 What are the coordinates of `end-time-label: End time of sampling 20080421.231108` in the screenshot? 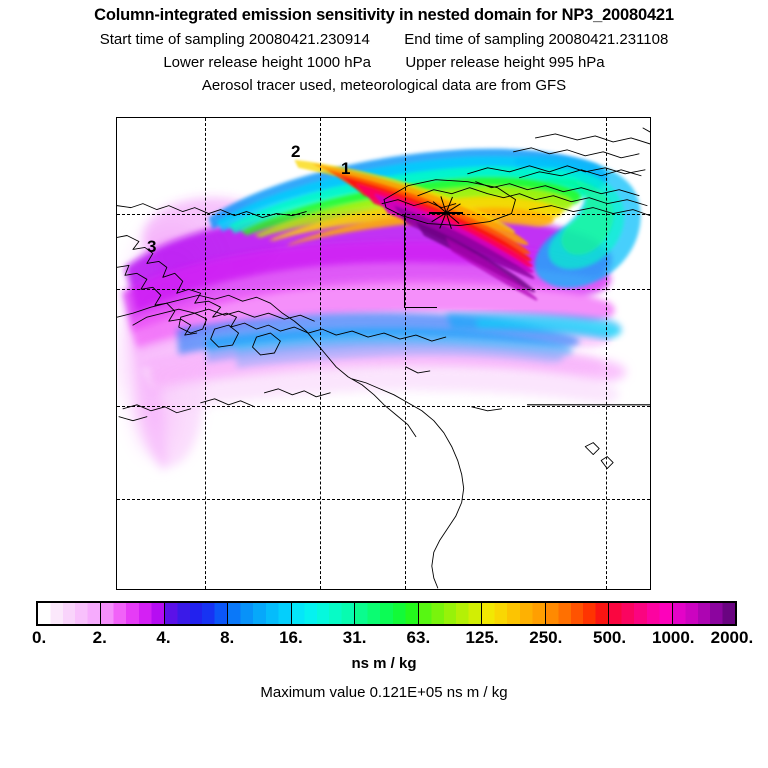 It's located at (536, 39).